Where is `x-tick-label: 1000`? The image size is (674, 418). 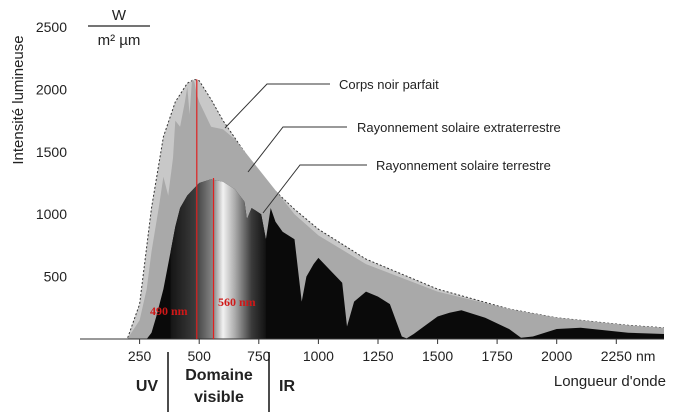 x-tick-label: 1000 is located at coordinates (318, 356).